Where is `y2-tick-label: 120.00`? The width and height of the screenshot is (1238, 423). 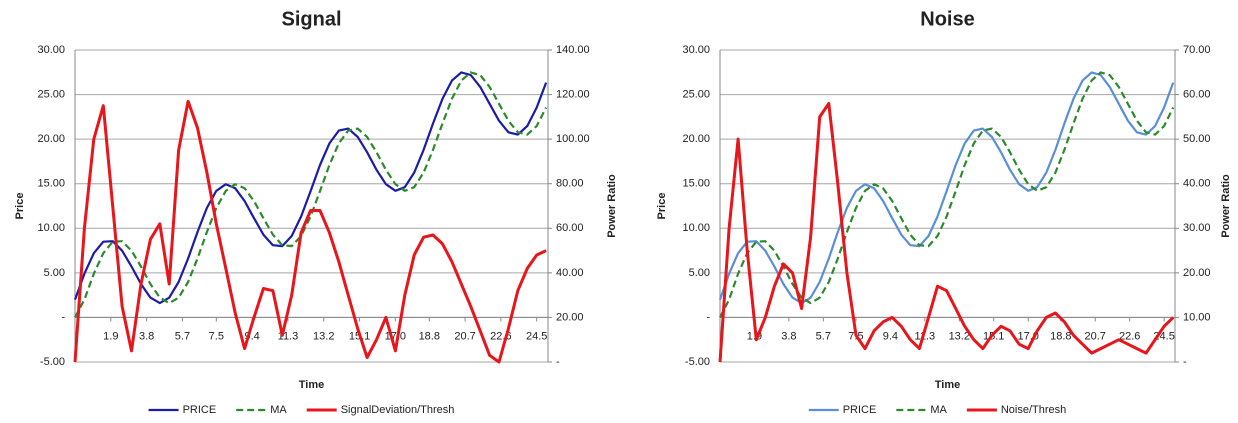
y2-tick-label: 120.00 is located at coordinates (573, 94).